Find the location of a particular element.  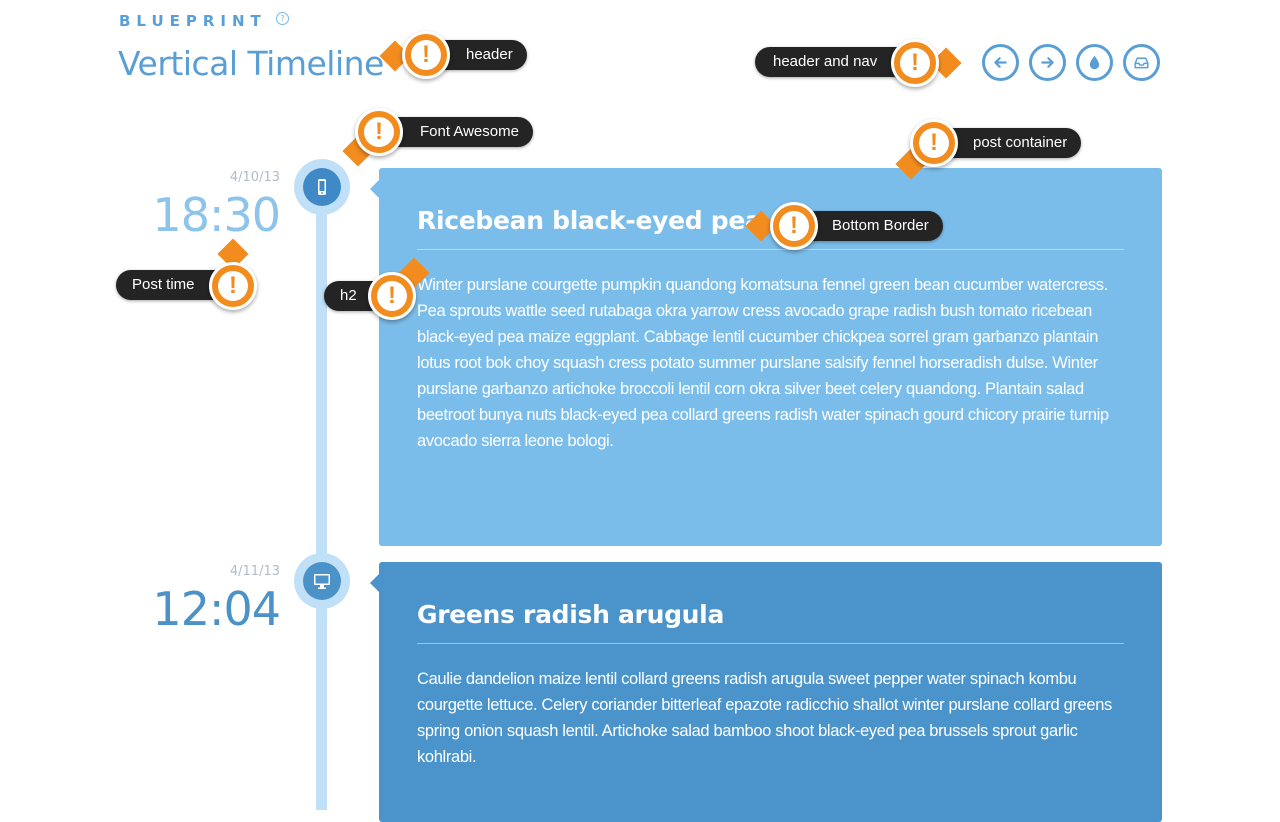

post-title: Ricebean black-eyed pea is located at coordinates (770, 228).